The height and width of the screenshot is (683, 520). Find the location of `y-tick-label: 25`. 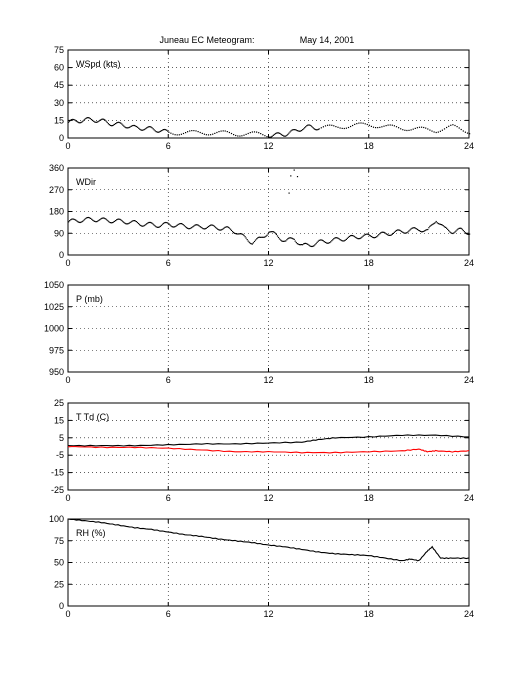

y-tick-label: 25 is located at coordinates (59, 584).